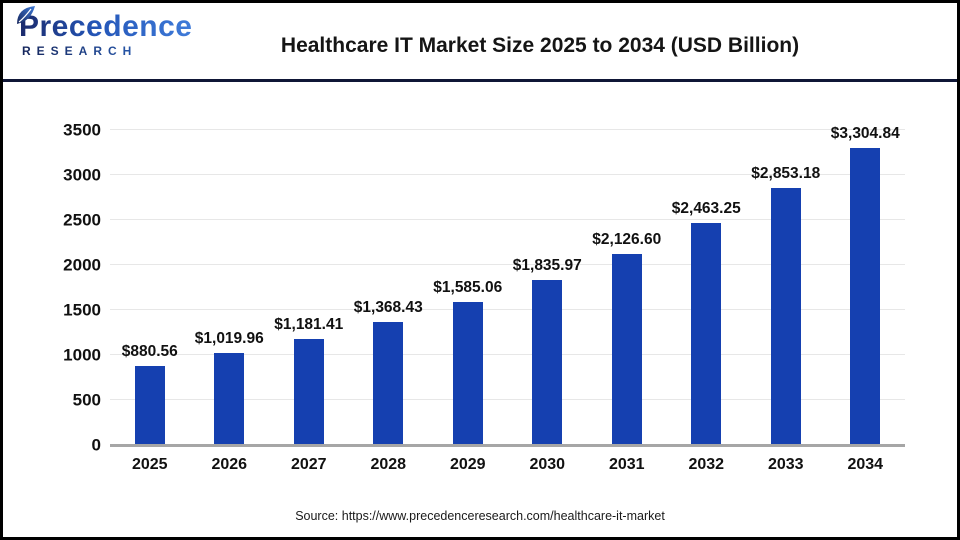 This screenshot has width=960, height=540. Describe the element at coordinates (389, 287) in the screenshot. I see `bar-slot-2028: $1,368.43` at that location.